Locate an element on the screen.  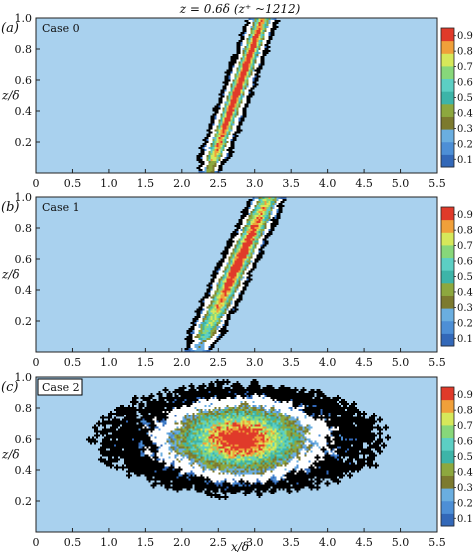
figure-title: z = 0.6δ (z⁺ ~1212) is located at coordinates (240, 9).